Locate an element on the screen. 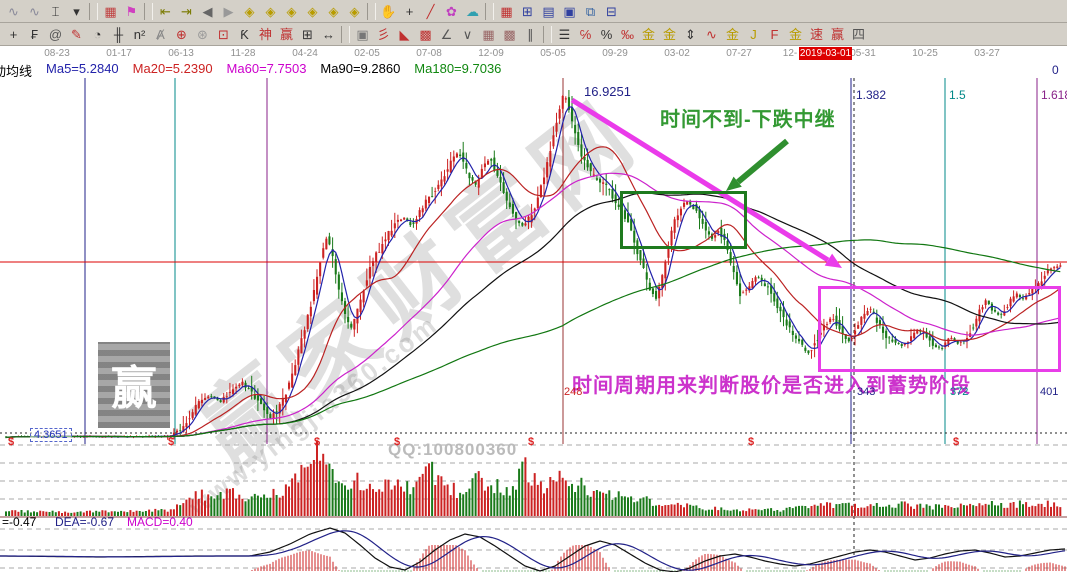 Image resolution: width=1067 pixels, height=572 pixels. candle-style-dropdown-icon: ▾ is located at coordinates (76, 11).